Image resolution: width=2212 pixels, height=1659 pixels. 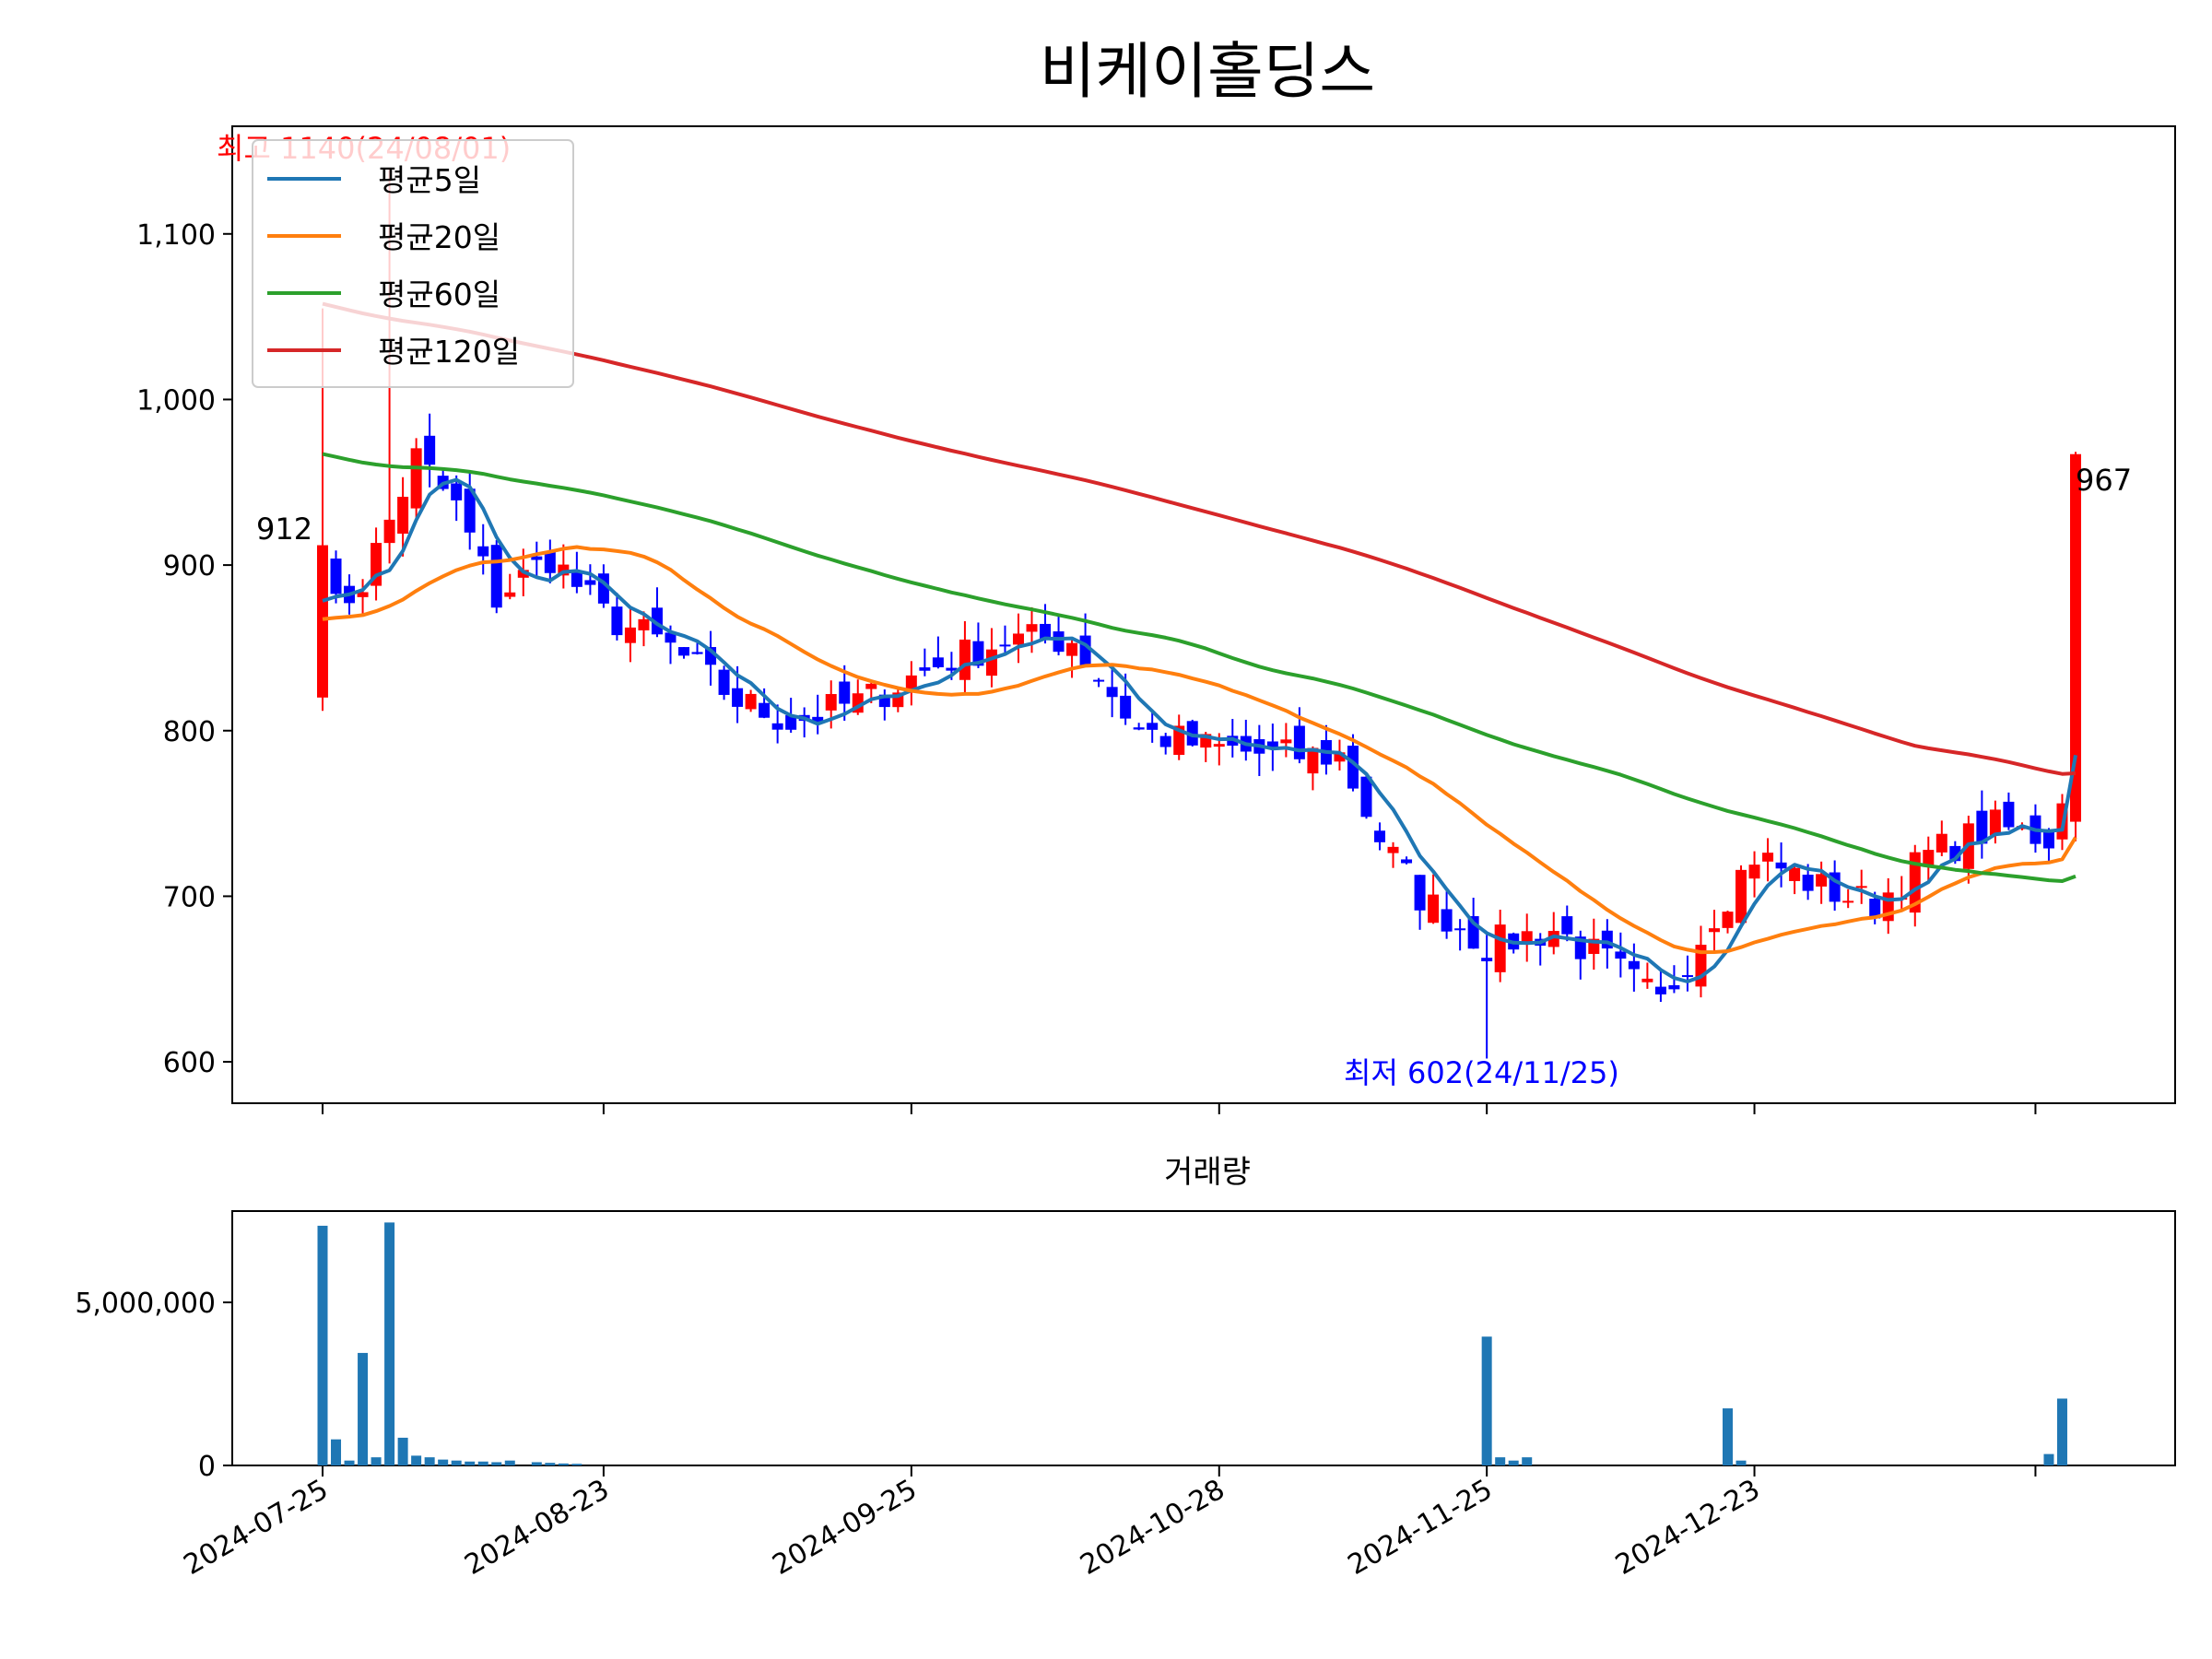 I want to click on volume-title: 거래량, so click(x=1207, y=1172).